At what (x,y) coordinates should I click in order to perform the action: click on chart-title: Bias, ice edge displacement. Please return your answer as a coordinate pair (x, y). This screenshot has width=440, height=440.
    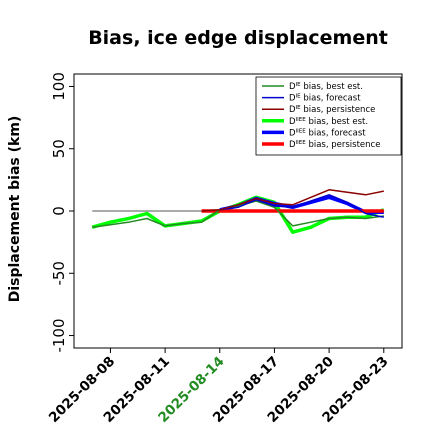
    Looking at the image, I should click on (238, 38).